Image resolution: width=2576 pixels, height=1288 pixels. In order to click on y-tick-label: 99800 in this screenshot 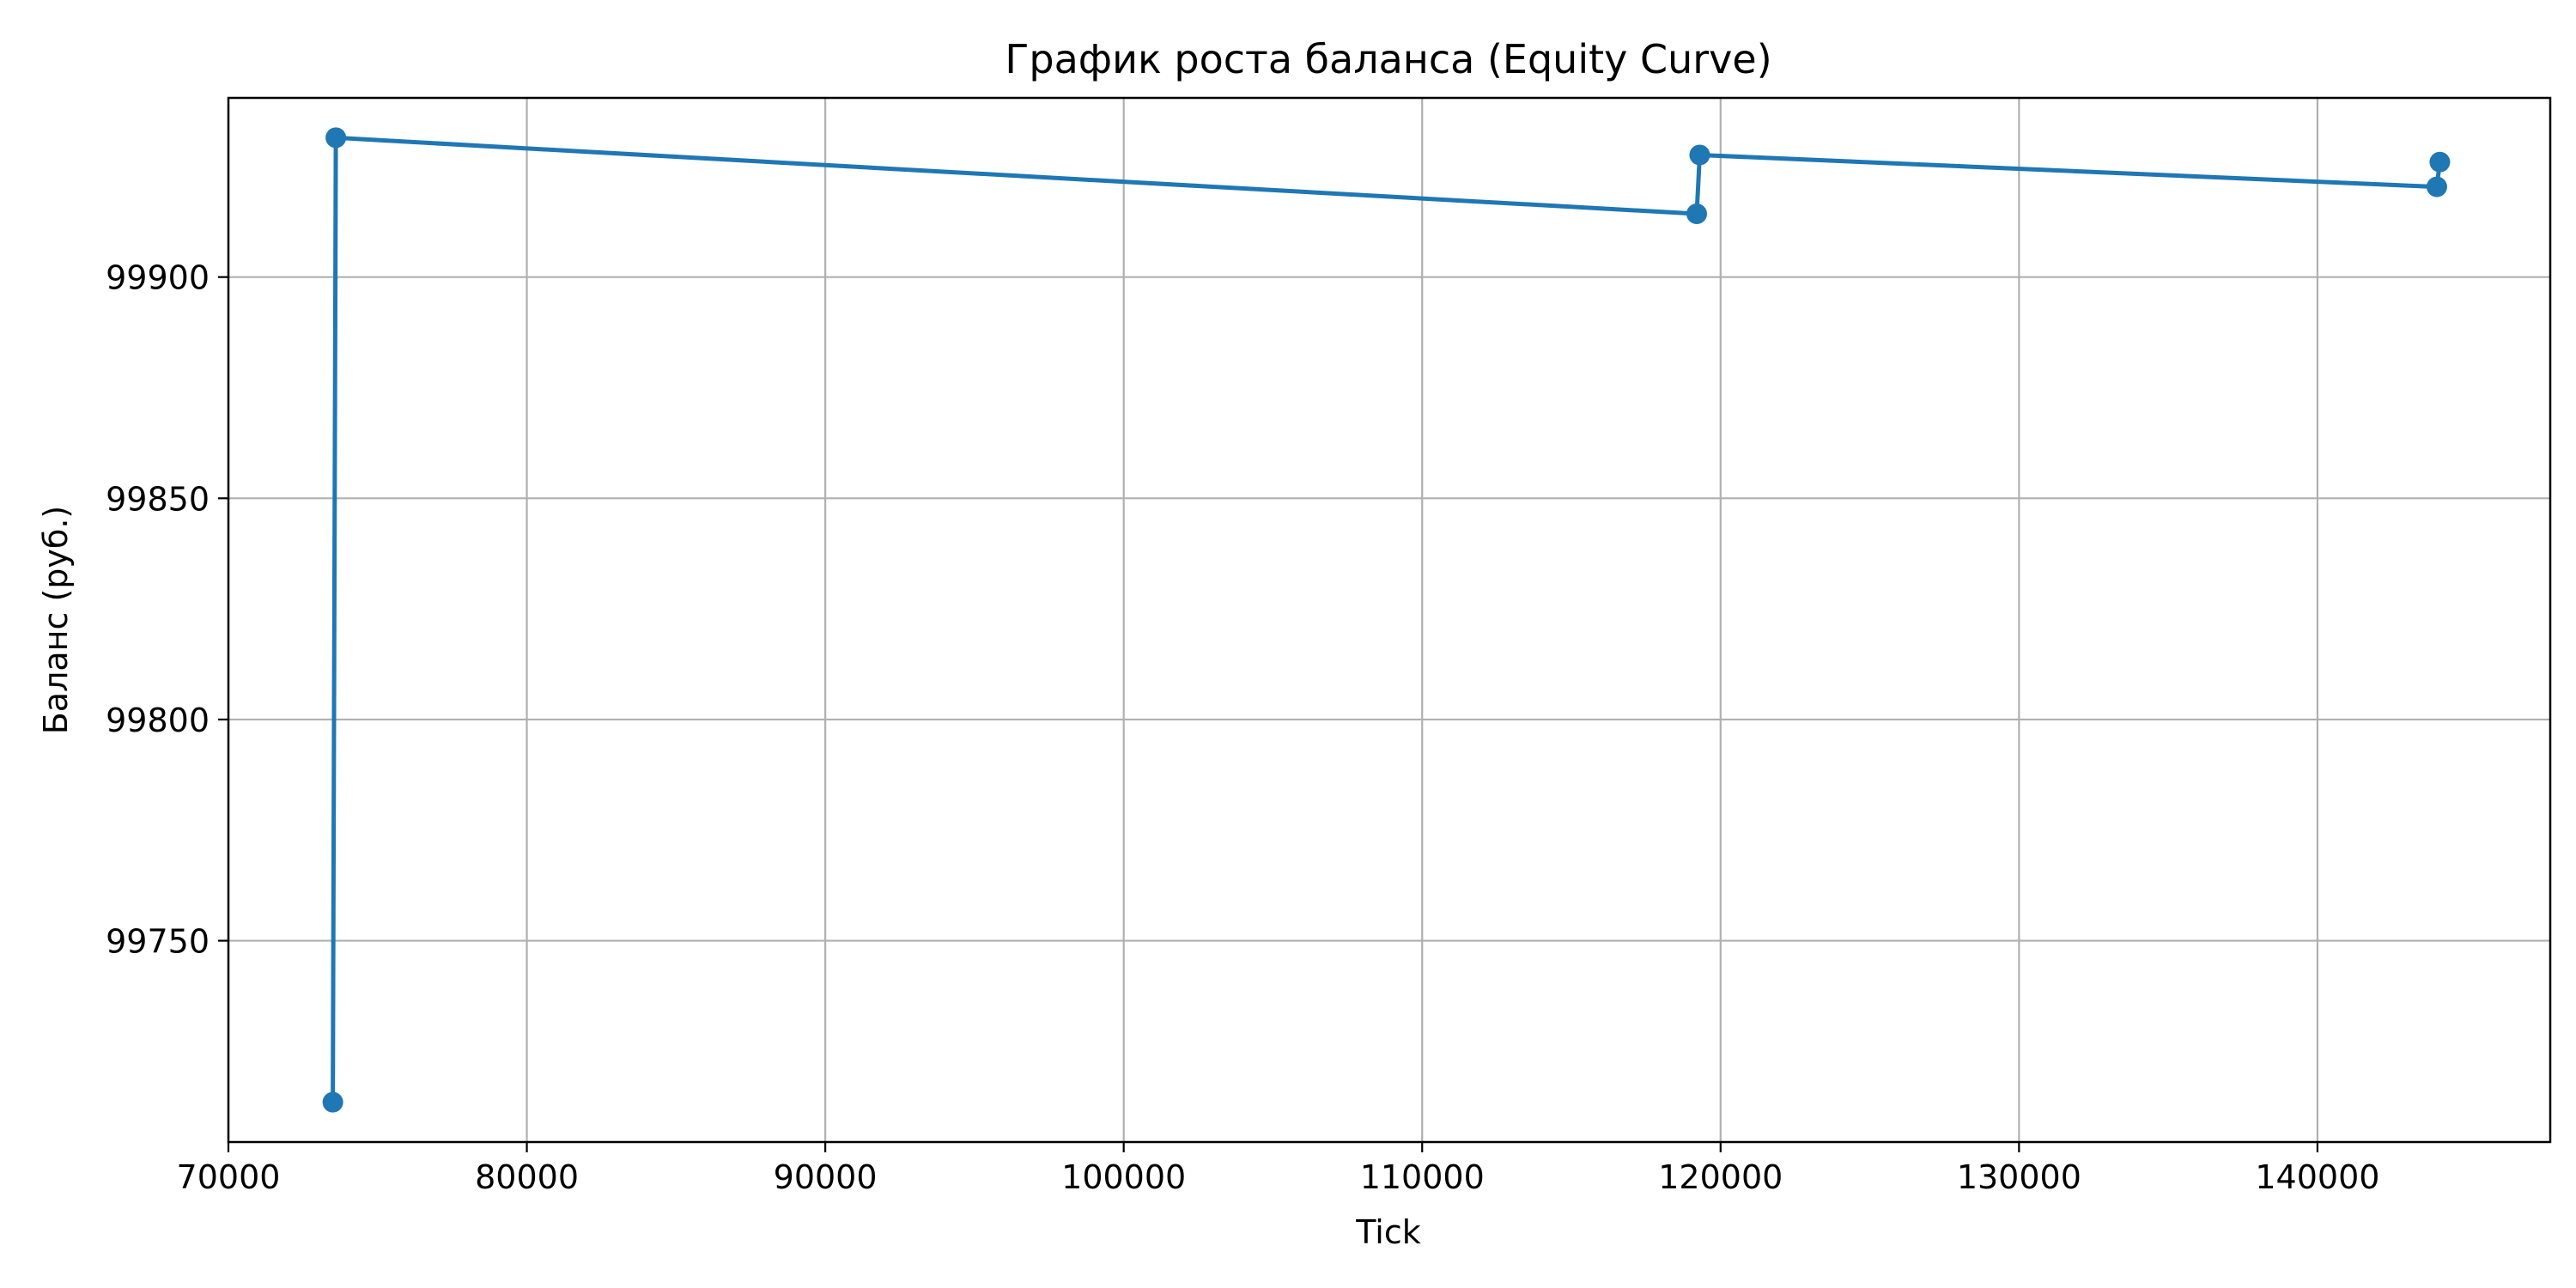, I will do `click(158, 720)`.